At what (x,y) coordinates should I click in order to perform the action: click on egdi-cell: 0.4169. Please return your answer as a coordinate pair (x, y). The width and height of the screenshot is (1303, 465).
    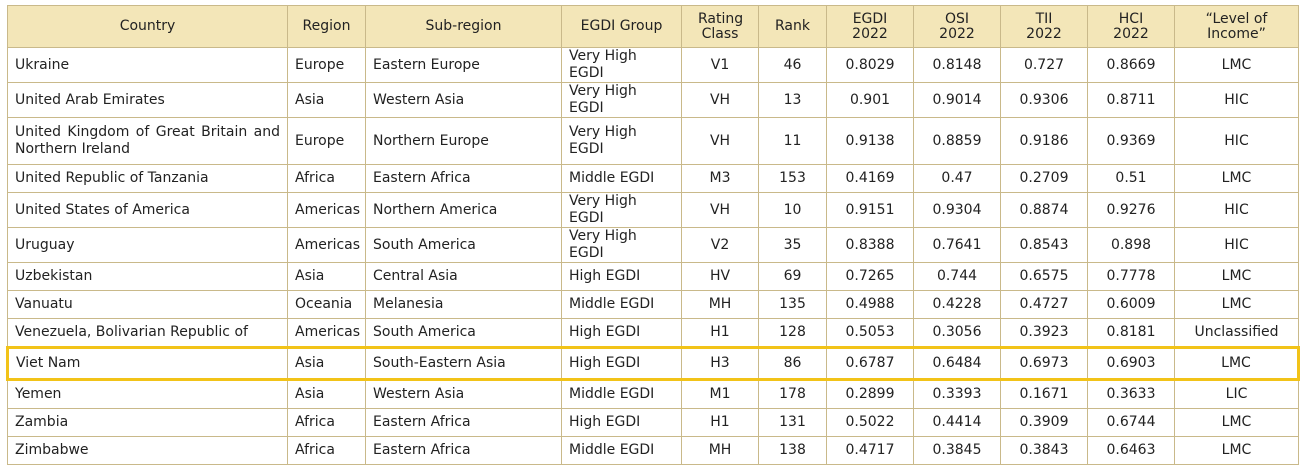
    Looking at the image, I should click on (870, 178).